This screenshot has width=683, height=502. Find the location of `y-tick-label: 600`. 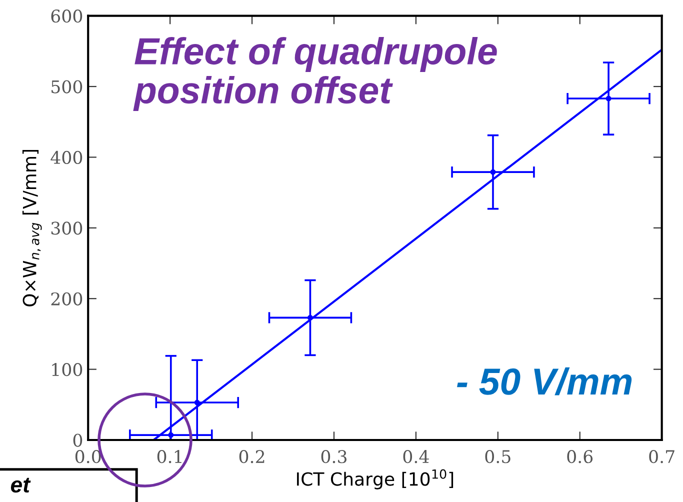

y-tick-label: 600 is located at coordinates (66, 16).